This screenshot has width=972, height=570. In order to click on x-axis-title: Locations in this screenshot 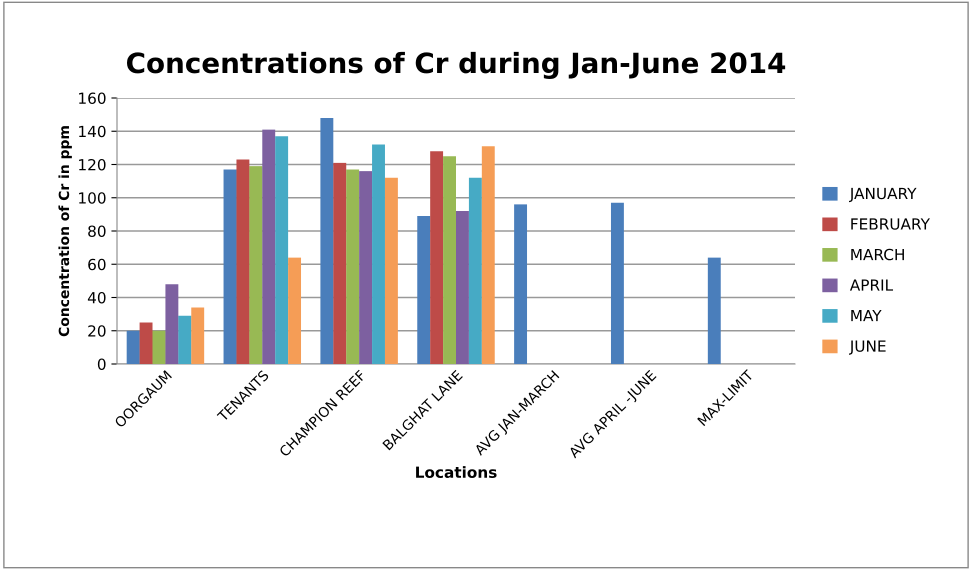, I will do `click(456, 472)`.